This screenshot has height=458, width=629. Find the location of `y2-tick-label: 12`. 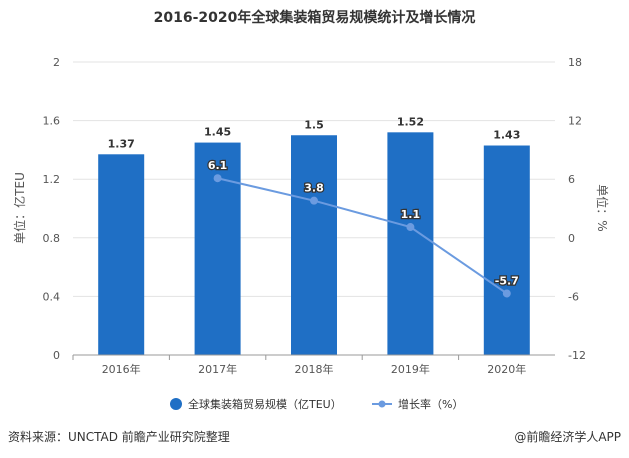

y2-tick-label: 12 is located at coordinates (575, 121).